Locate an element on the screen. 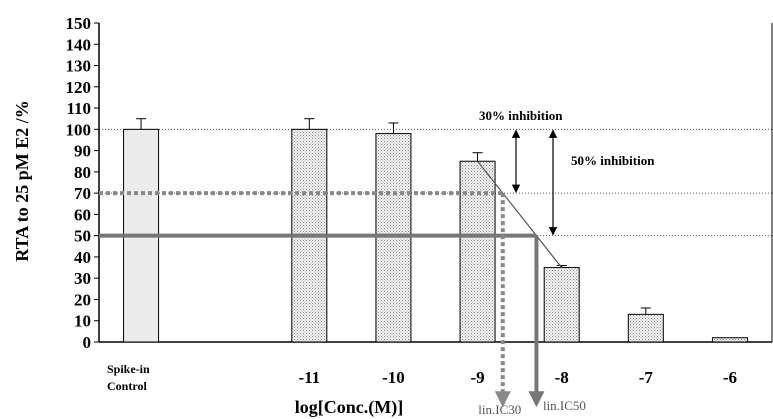  x-tick-label-control: Spike-in is located at coordinates (128, 369).